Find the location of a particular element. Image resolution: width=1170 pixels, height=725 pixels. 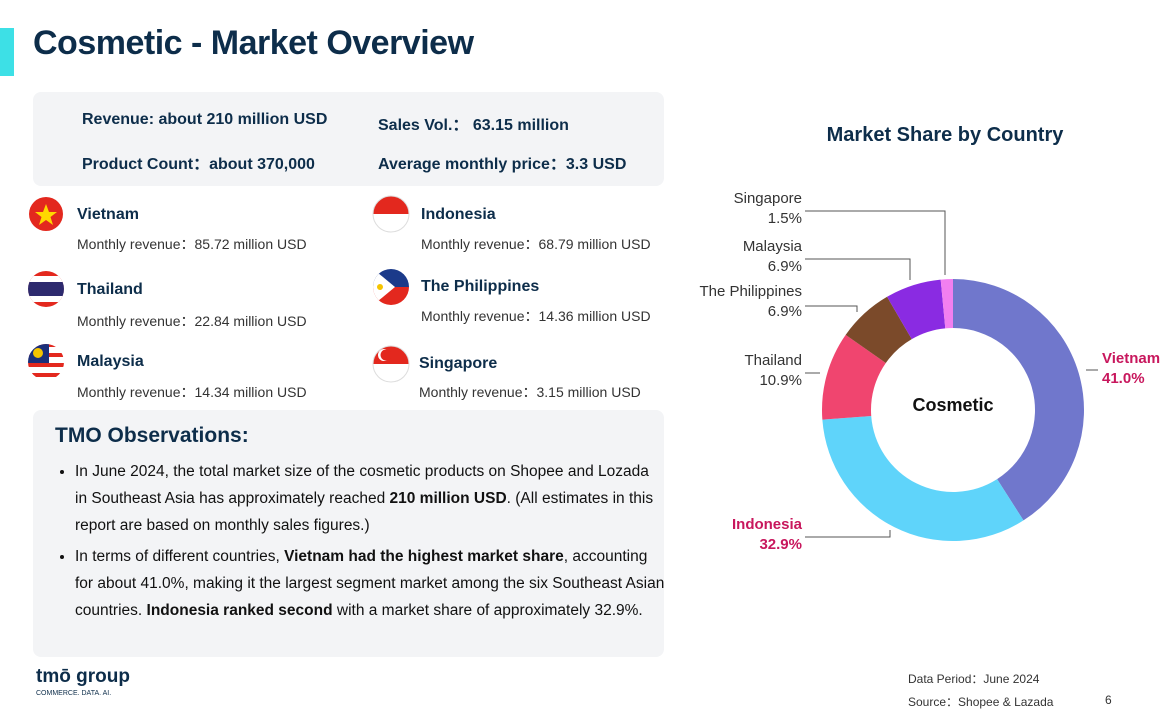

logo-tagline: COMMERCE. DATA. AI. is located at coordinates (74, 693).